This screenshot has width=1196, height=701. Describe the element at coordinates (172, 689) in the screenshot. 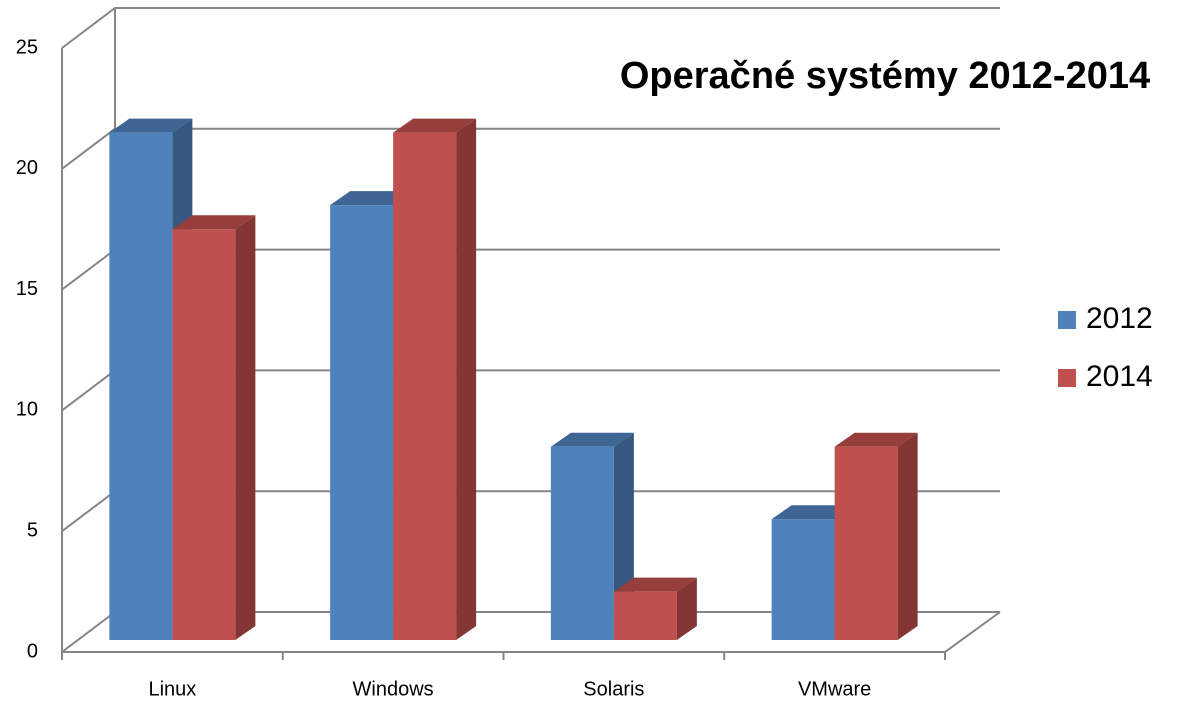

I see `x-tick-label: Linux` at that location.